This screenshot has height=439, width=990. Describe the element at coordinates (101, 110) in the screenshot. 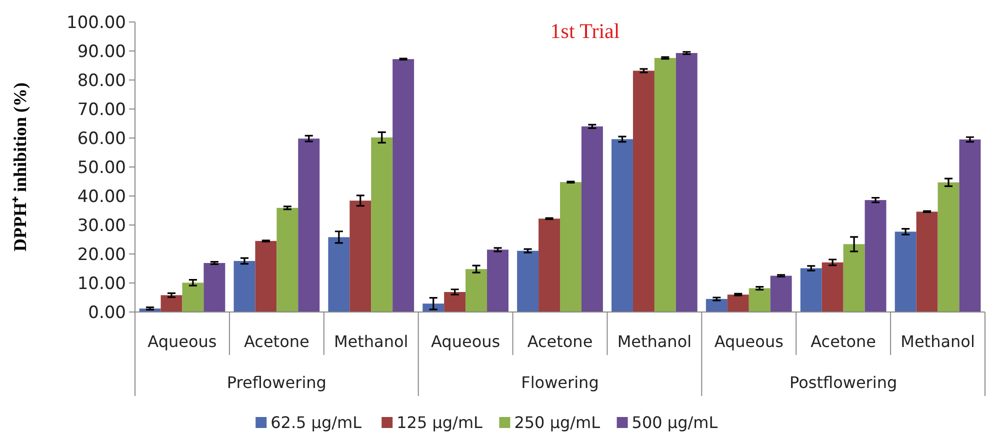

I see `y-tick-label: 70.00` at that location.